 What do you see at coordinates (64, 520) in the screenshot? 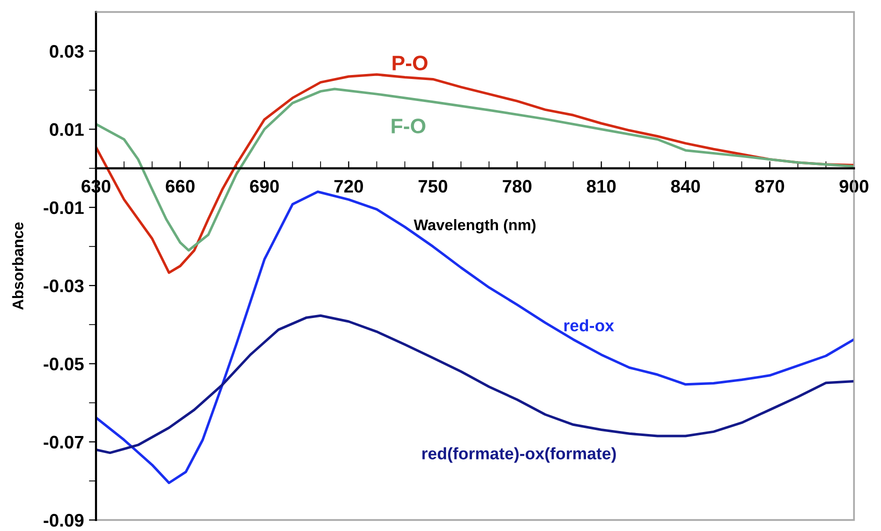
I see `y-tick-label: -0.09` at bounding box center [64, 520].